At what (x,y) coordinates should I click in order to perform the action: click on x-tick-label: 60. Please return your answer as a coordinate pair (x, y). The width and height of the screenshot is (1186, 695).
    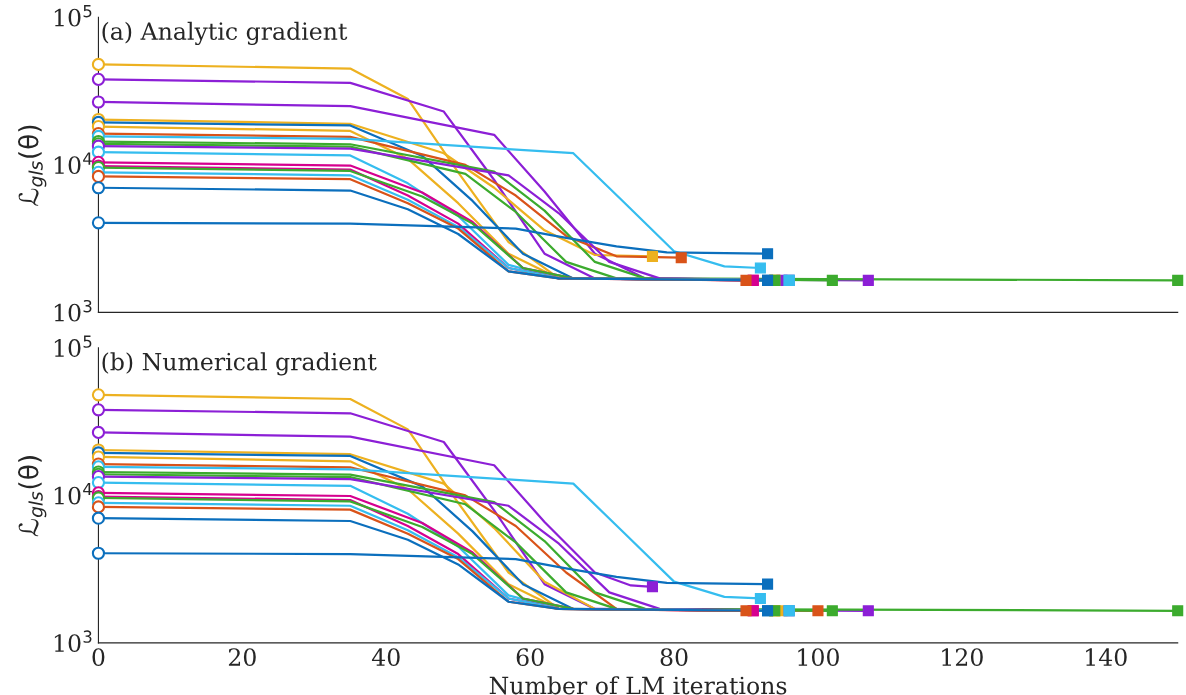
    Looking at the image, I should click on (530, 657).